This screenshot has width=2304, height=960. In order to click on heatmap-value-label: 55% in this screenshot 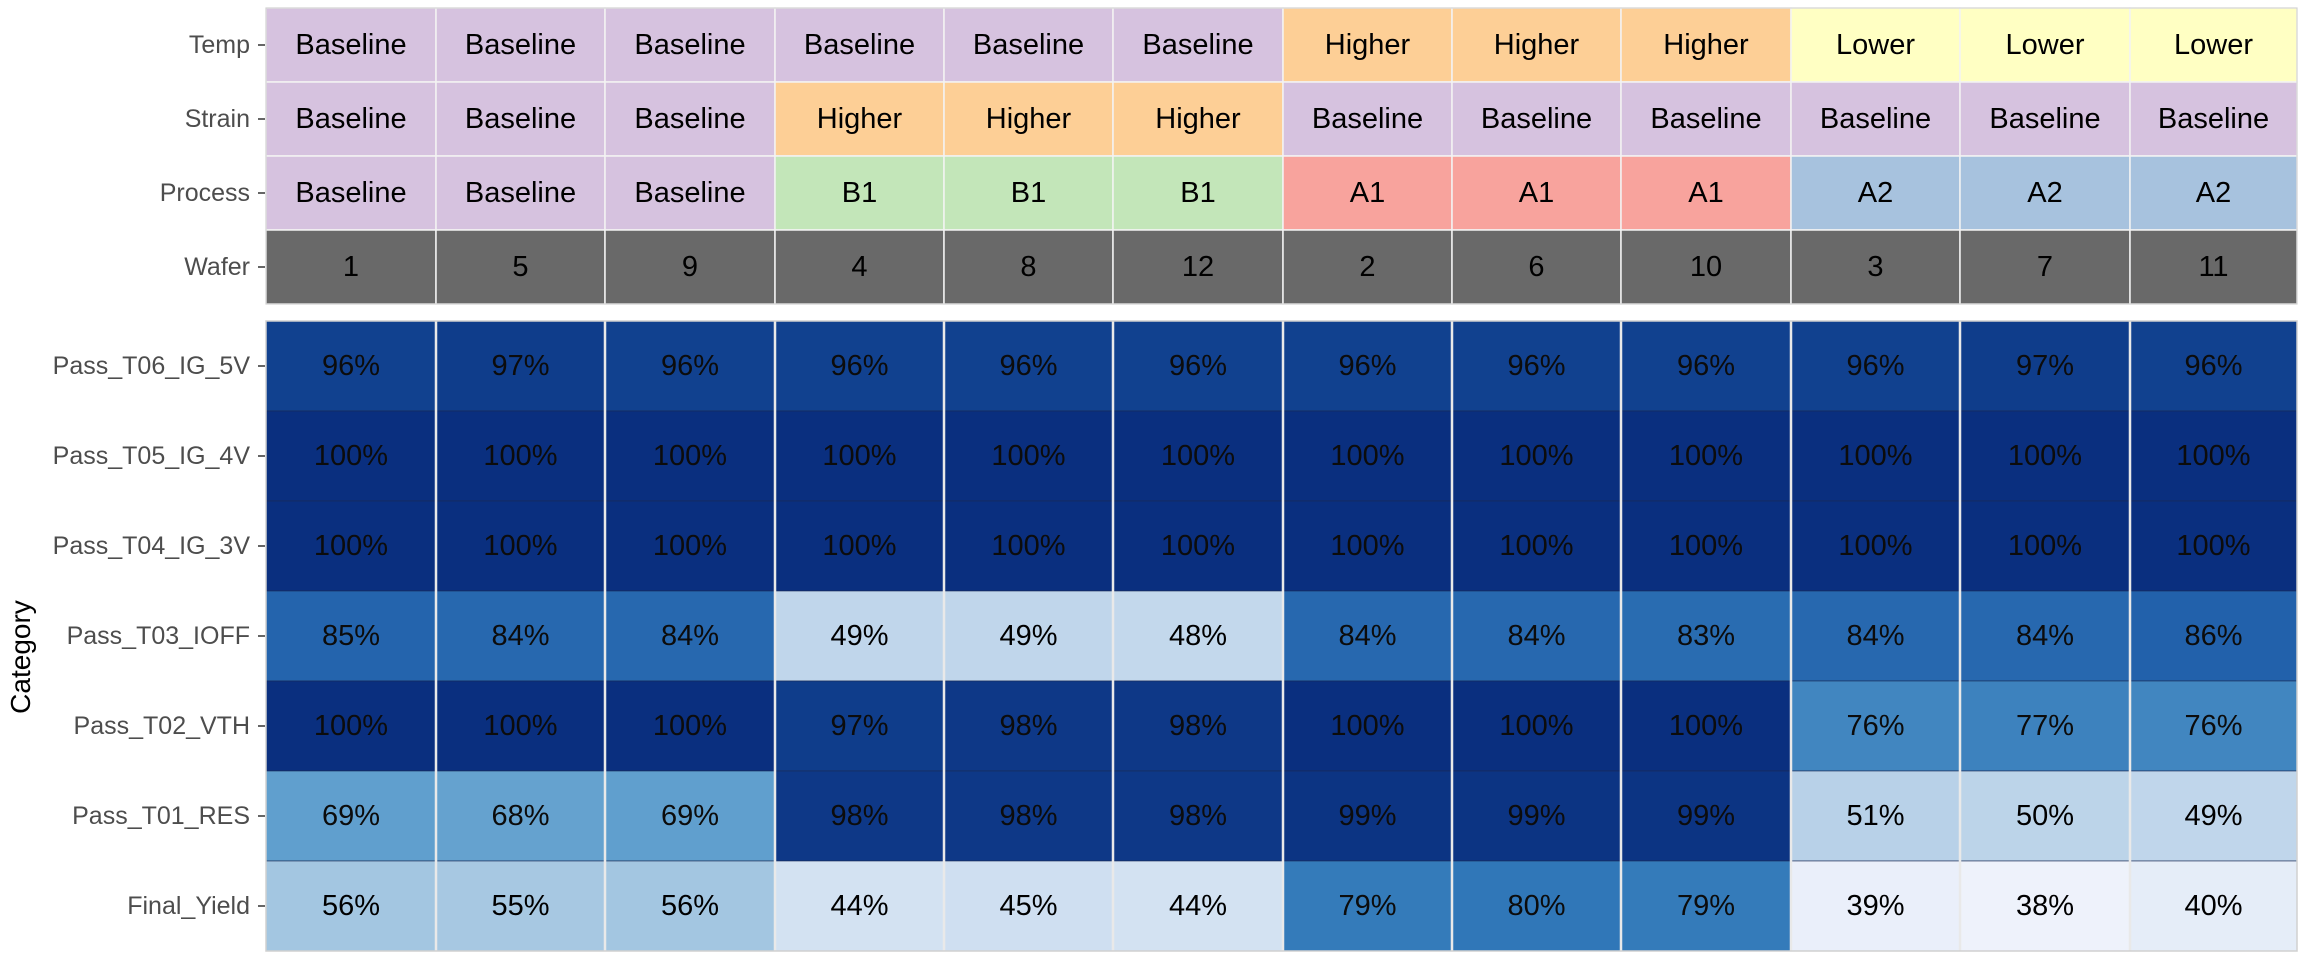, I will do `click(520, 906)`.